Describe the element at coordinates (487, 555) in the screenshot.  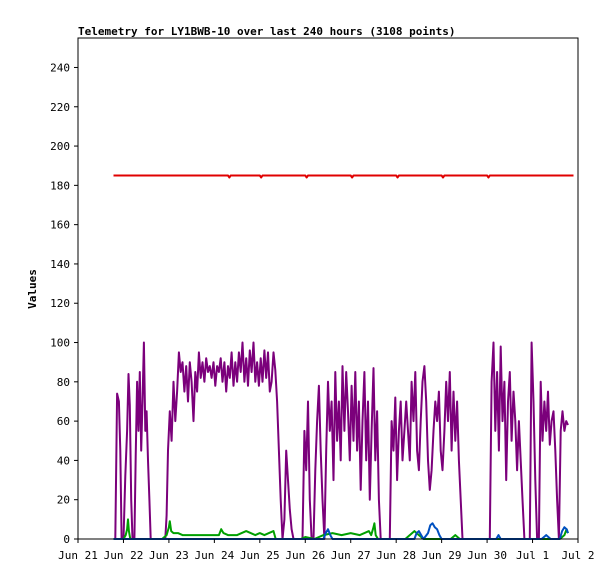
I see `x-tick-label: Jun 30` at that location.